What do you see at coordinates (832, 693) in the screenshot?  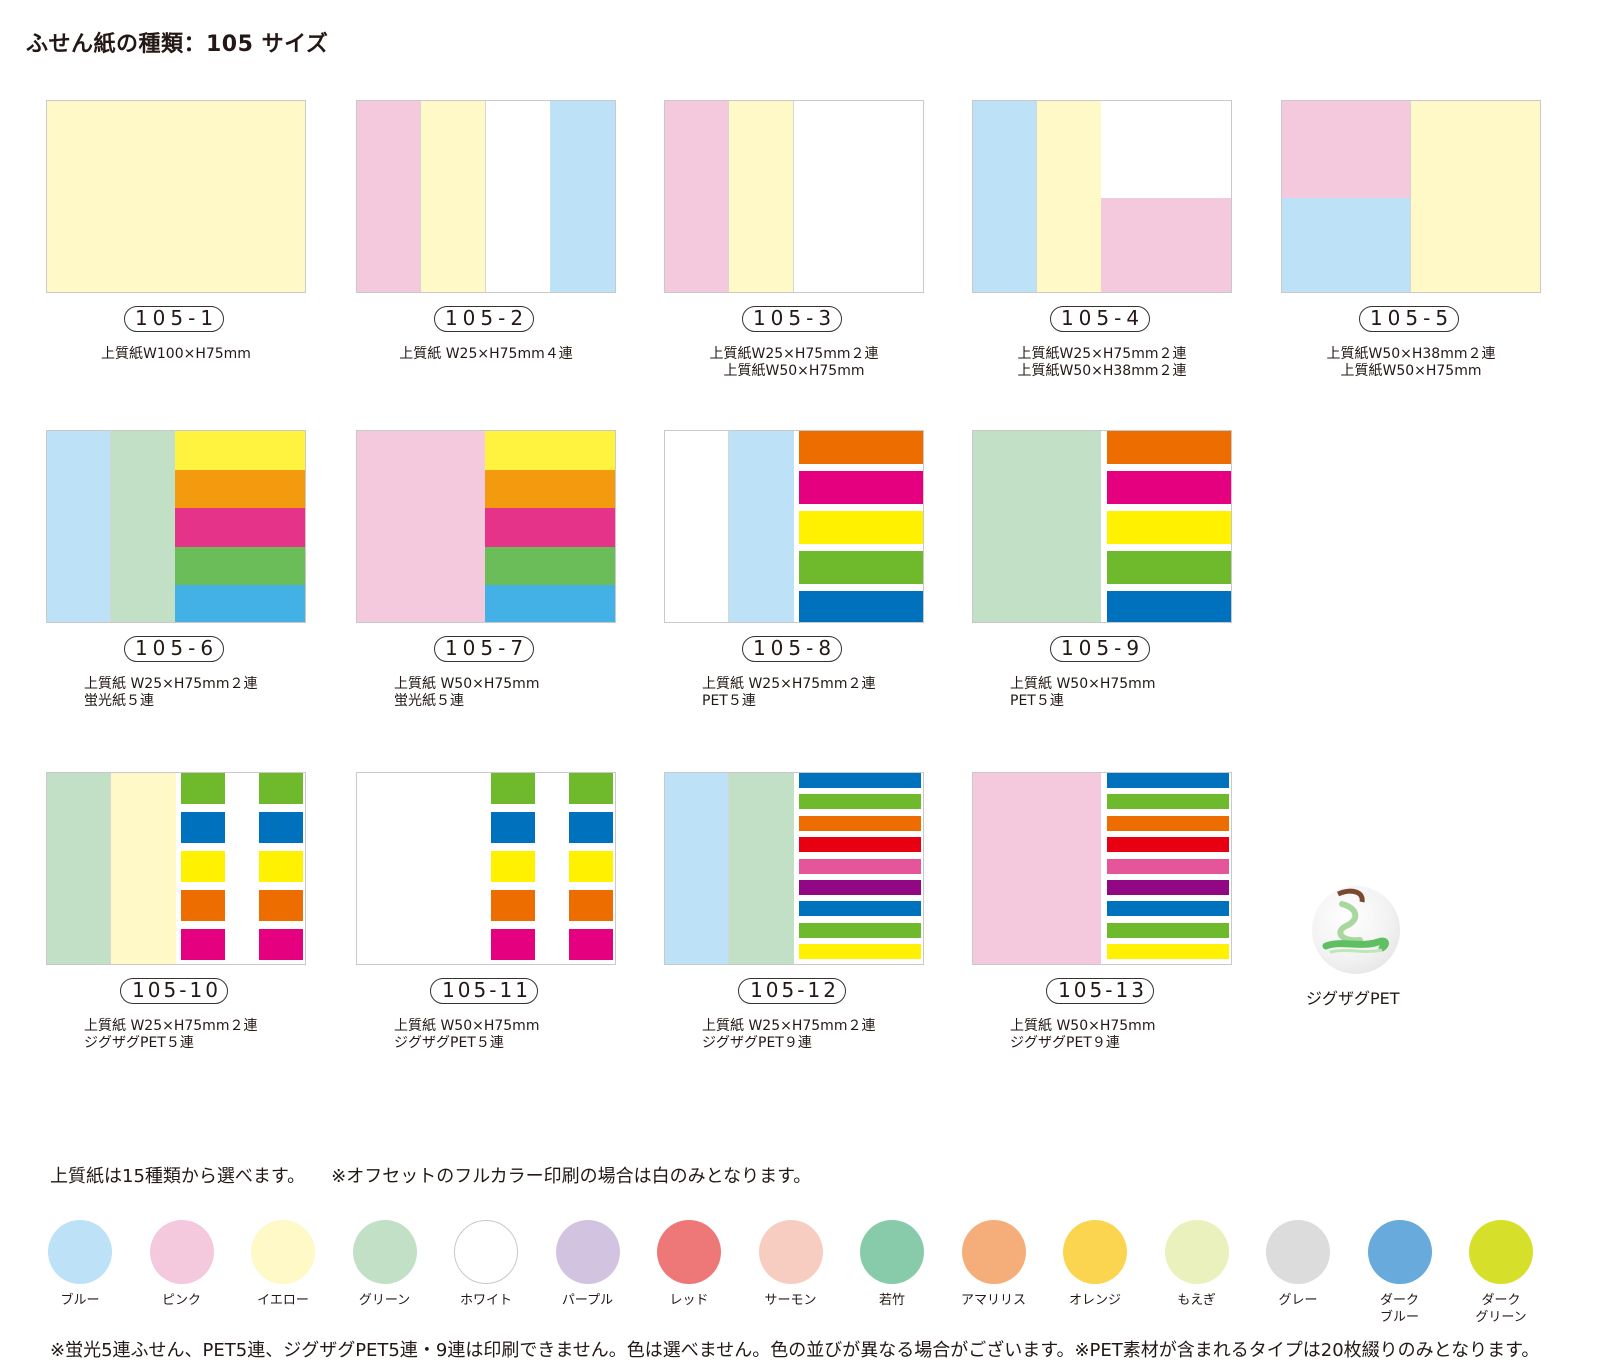 I see `product-description: 上質紙 W25×H75mm２連 PET５連` at bounding box center [832, 693].